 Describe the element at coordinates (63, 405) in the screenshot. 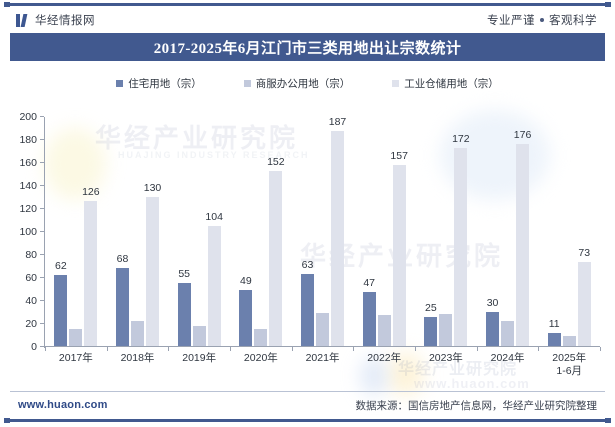

I see `footer-site-link: www.huaon.com` at that location.